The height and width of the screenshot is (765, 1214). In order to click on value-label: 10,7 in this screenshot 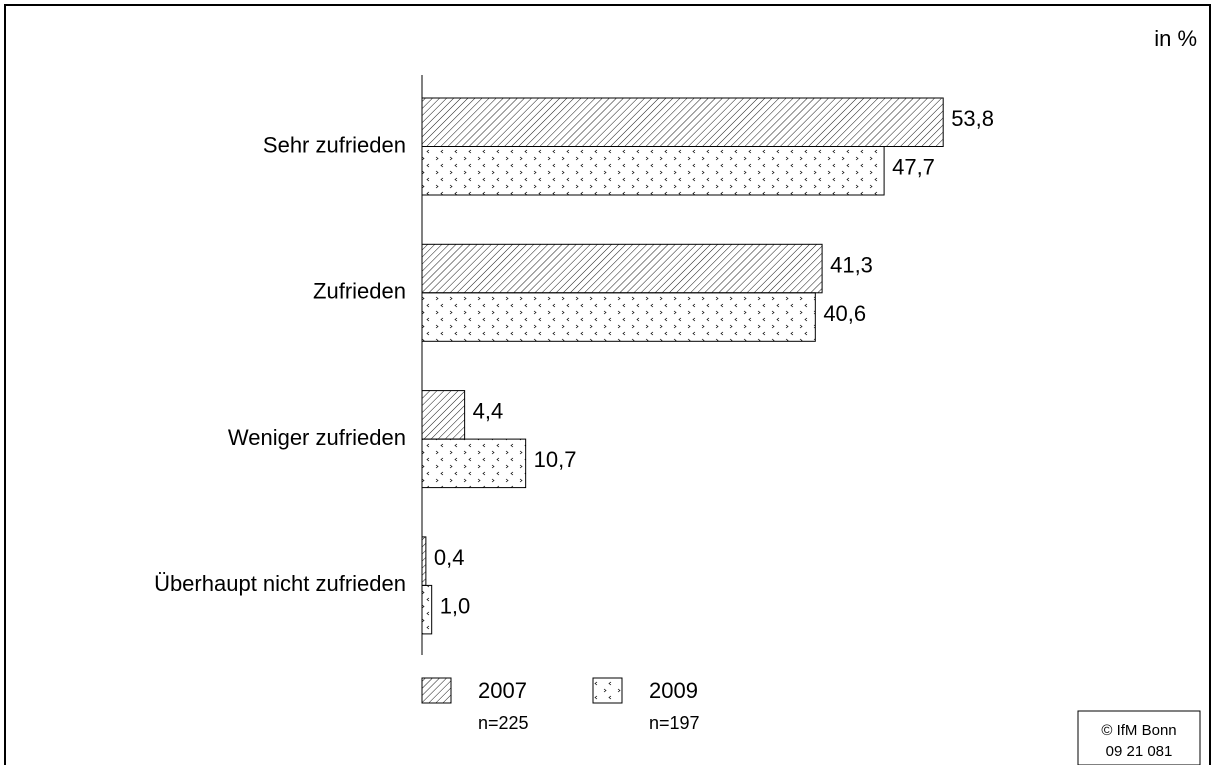, I will do `click(555, 459)`.